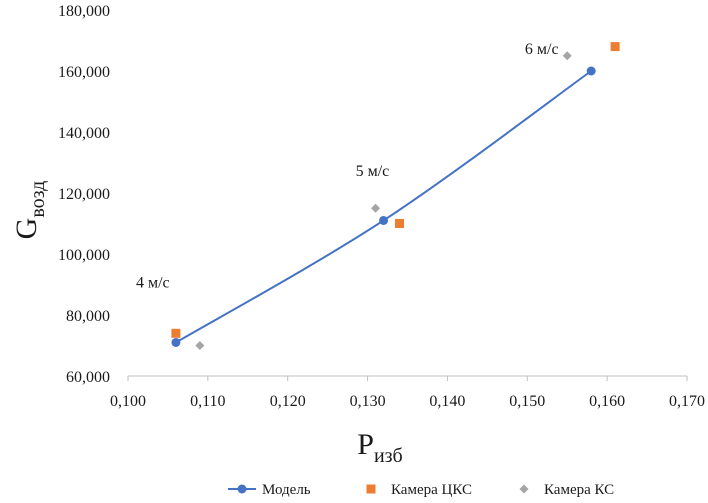 The image size is (708, 503). What do you see at coordinates (84, 255) in the screenshot?
I see `y-tick-label: 100,000` at bounding box center [84, 255].